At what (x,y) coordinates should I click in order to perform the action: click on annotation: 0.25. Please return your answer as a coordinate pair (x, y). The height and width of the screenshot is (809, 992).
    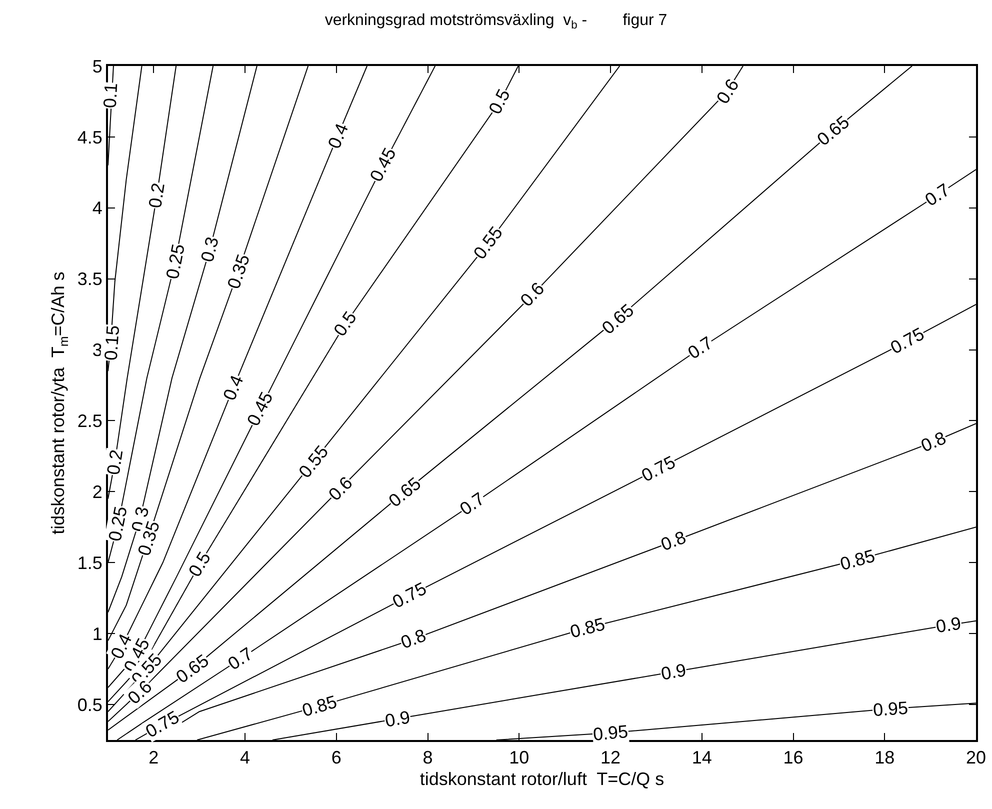
    Looking at the image, I should click on (175, 261).